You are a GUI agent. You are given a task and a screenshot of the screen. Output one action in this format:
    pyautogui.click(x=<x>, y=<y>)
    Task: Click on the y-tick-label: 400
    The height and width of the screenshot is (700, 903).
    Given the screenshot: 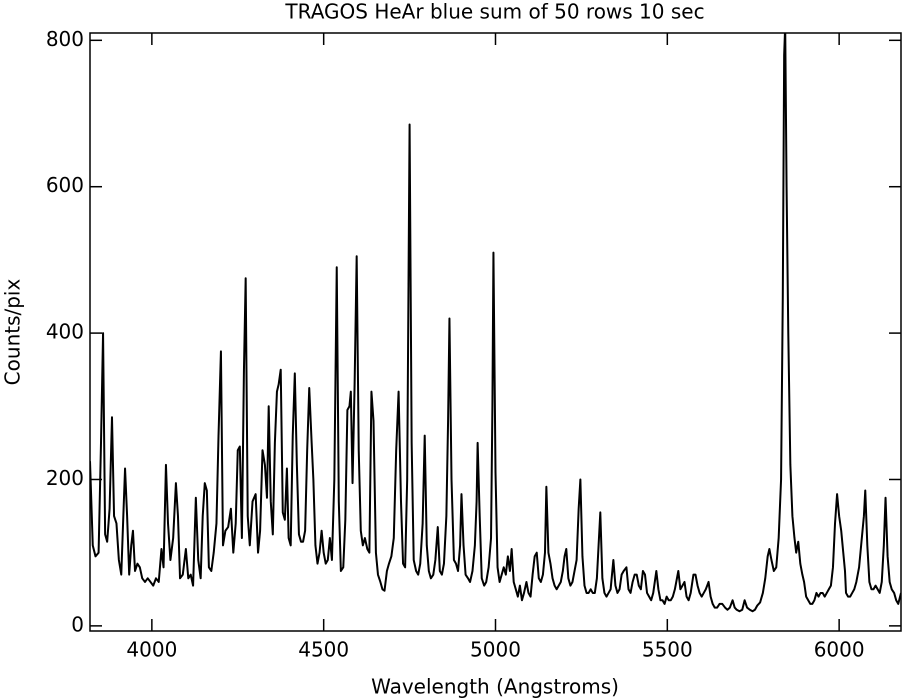 What is the action you would take?
    pyautogui.click(x=65, y=332)
    